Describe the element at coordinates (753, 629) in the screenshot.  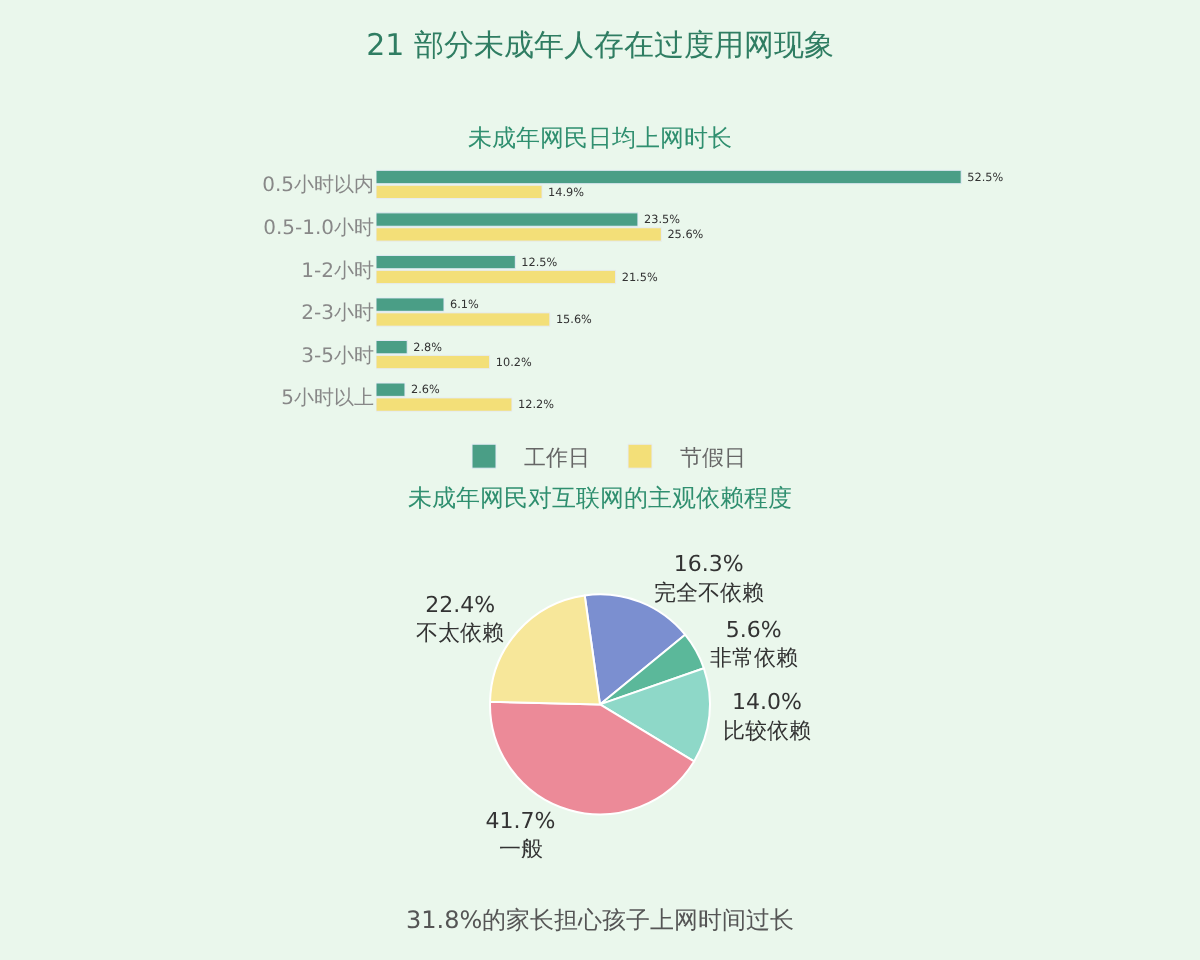
I see `data-label: 5.6%` at that location.